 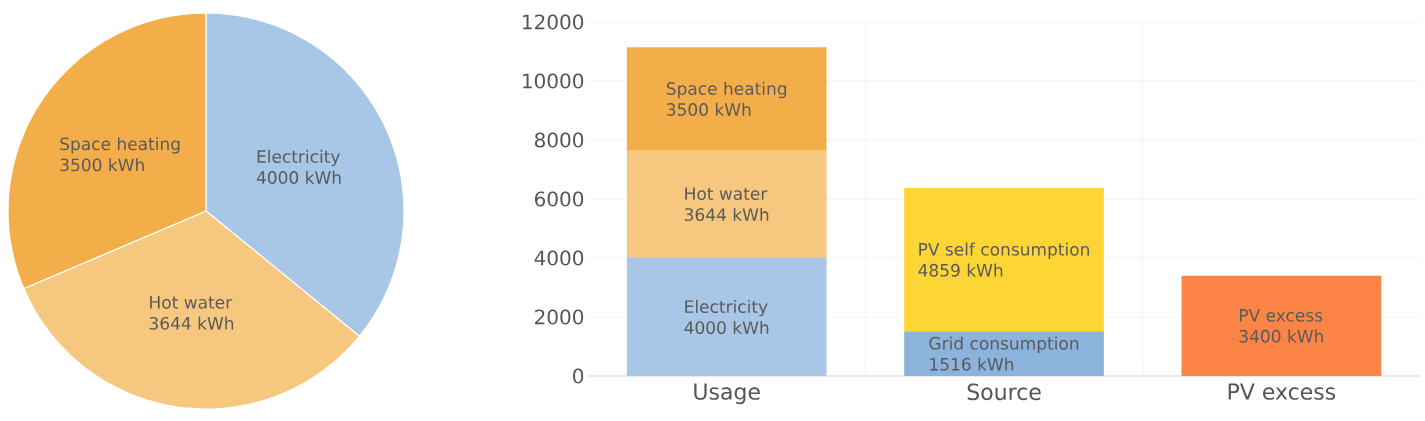 What do you see at coordinates (559, 258) in the screenshot?
I see `y-tick-label: 4000` at bounding box center [559, 258].